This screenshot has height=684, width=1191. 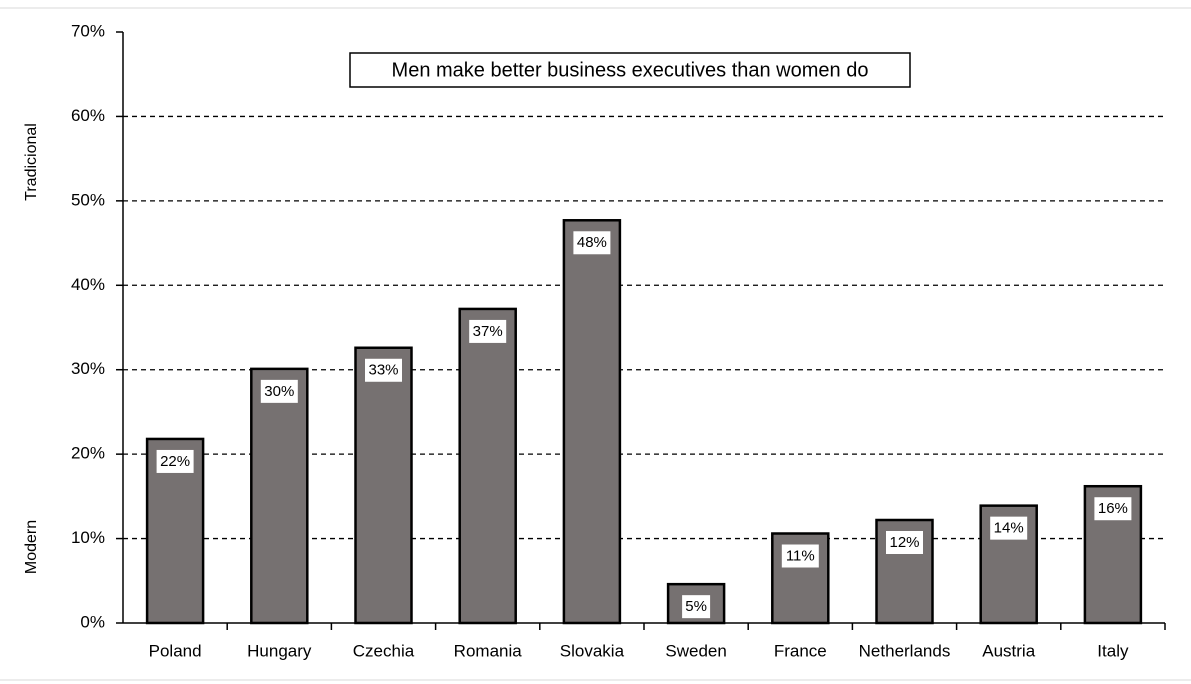 I want to click on value-label: 11%, so click(x=800, y=555).